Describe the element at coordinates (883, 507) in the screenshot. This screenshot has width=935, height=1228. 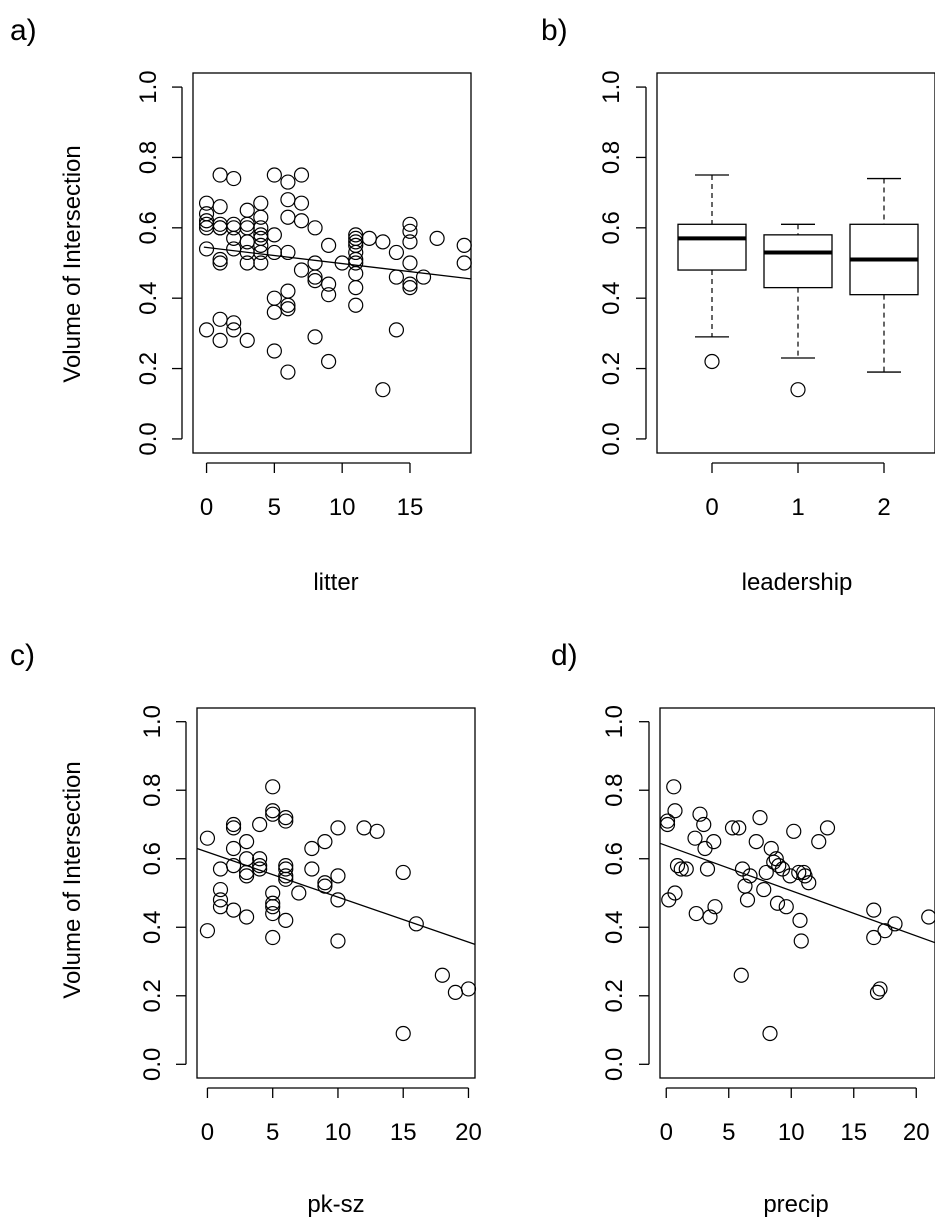
I see `panel-b-x-tick-label: 2` at that location.